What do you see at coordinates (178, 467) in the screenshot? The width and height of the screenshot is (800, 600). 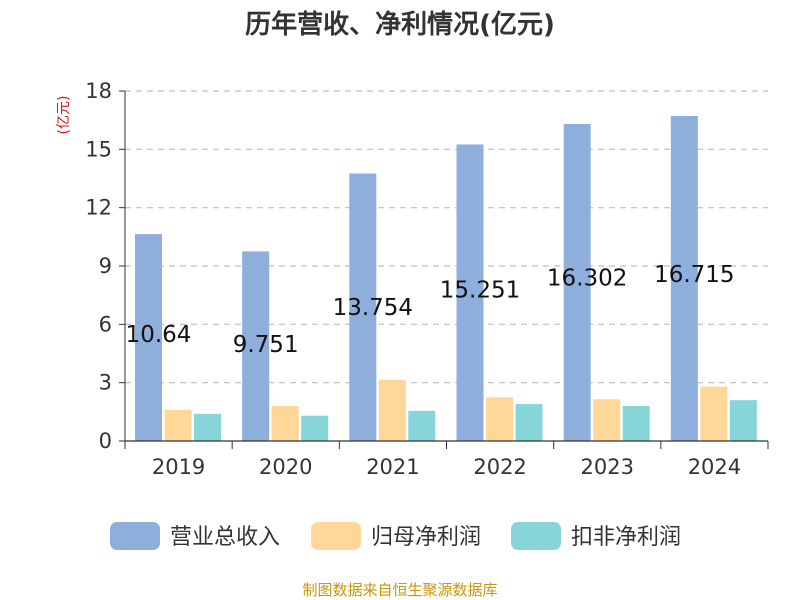 I see `x-tick-label: 2019` at bounding box center [178, 467].